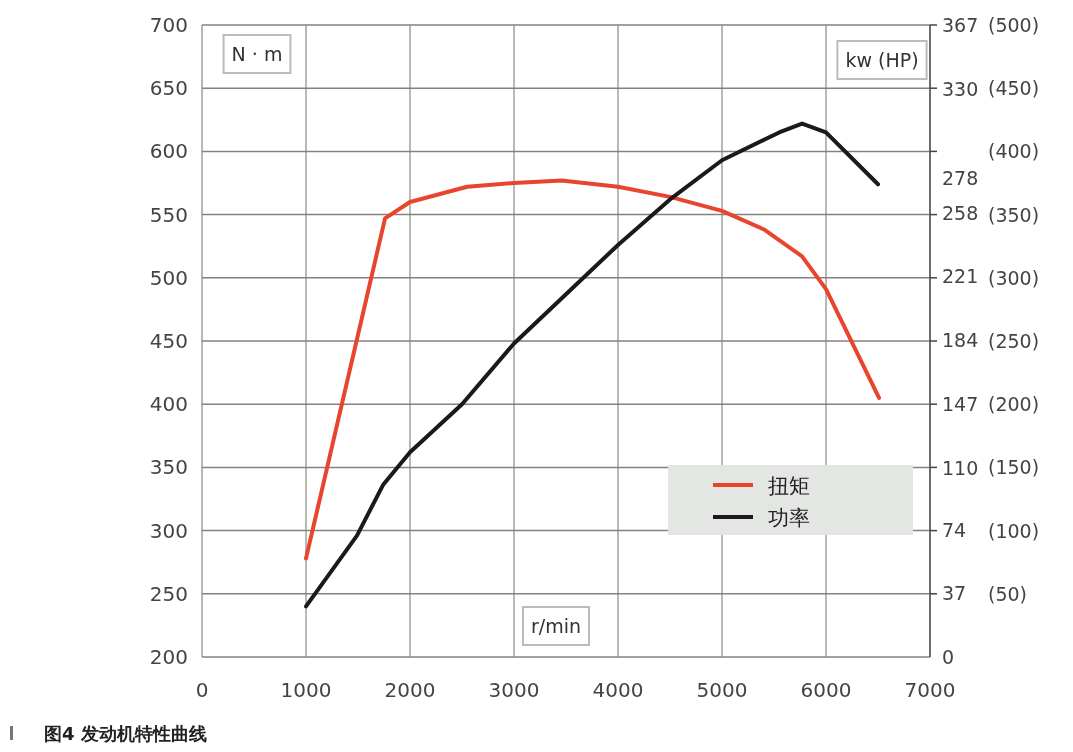 The image size is (1073, 752). I want to click on x-tick-label: 4000, so click(618, 690).